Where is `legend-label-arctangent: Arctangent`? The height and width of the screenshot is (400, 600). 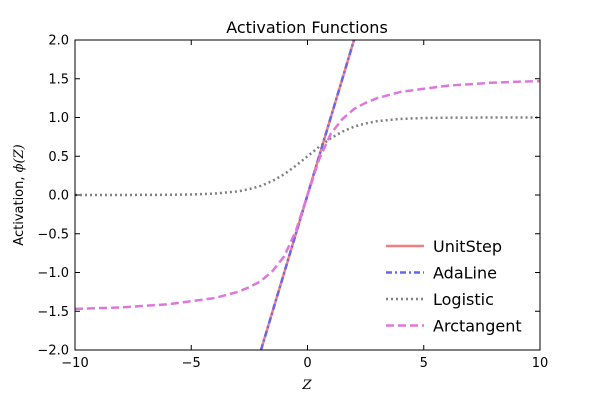
legend-label-arctangent: Arctangent is located at coordinates (477, 326).